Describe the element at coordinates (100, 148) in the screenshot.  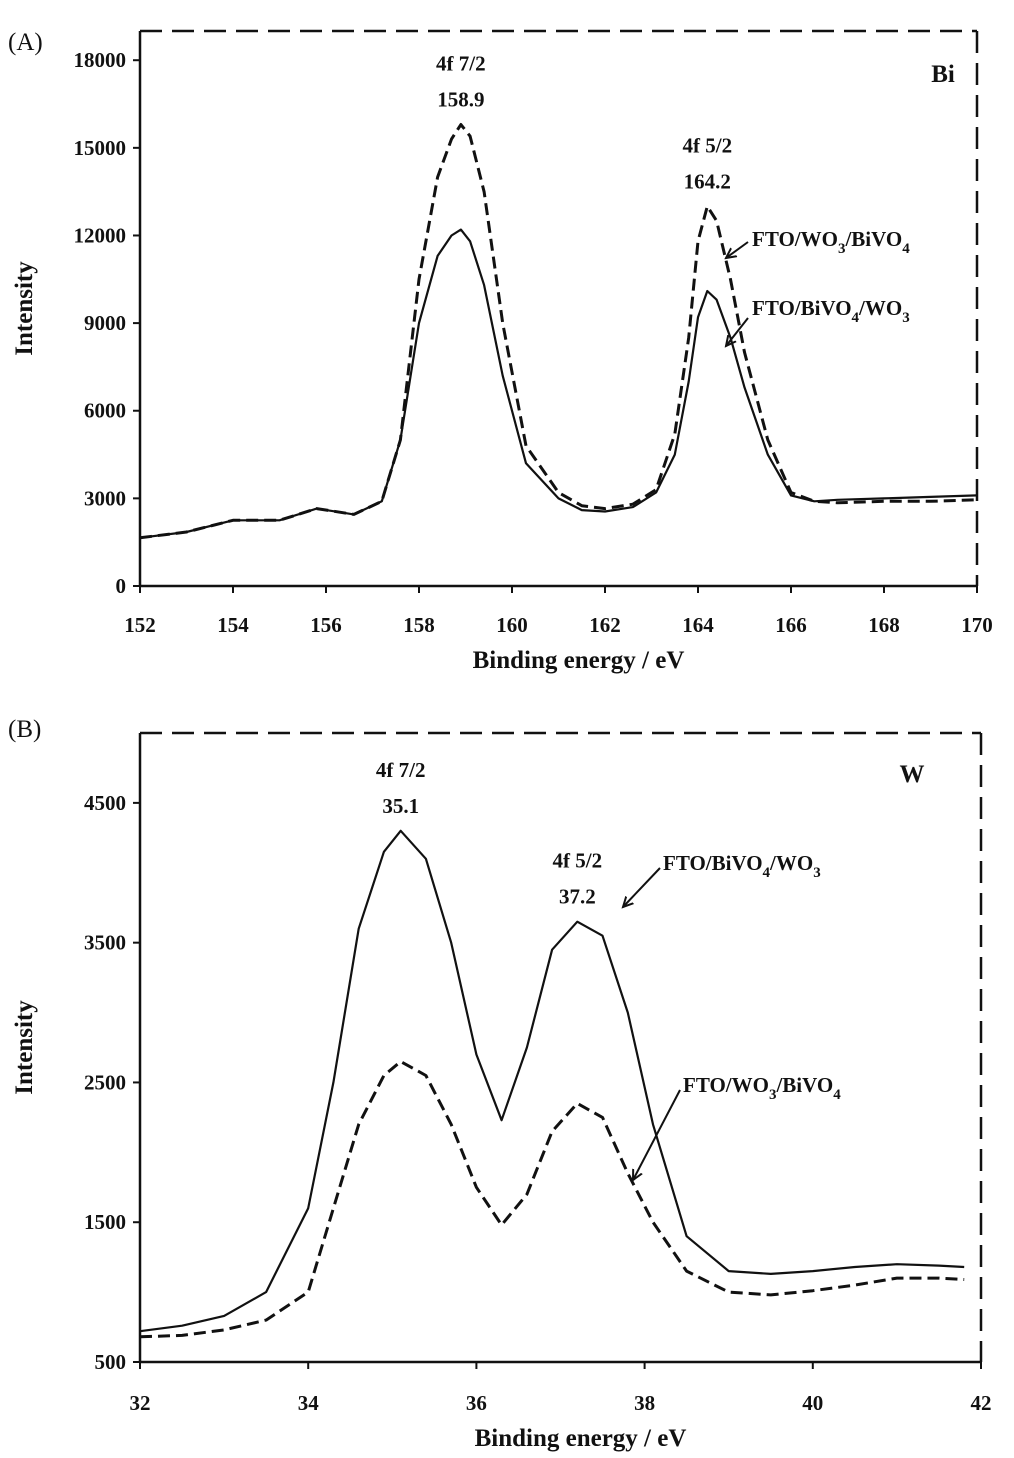
I see `y-tick-label: 15000` at that location.